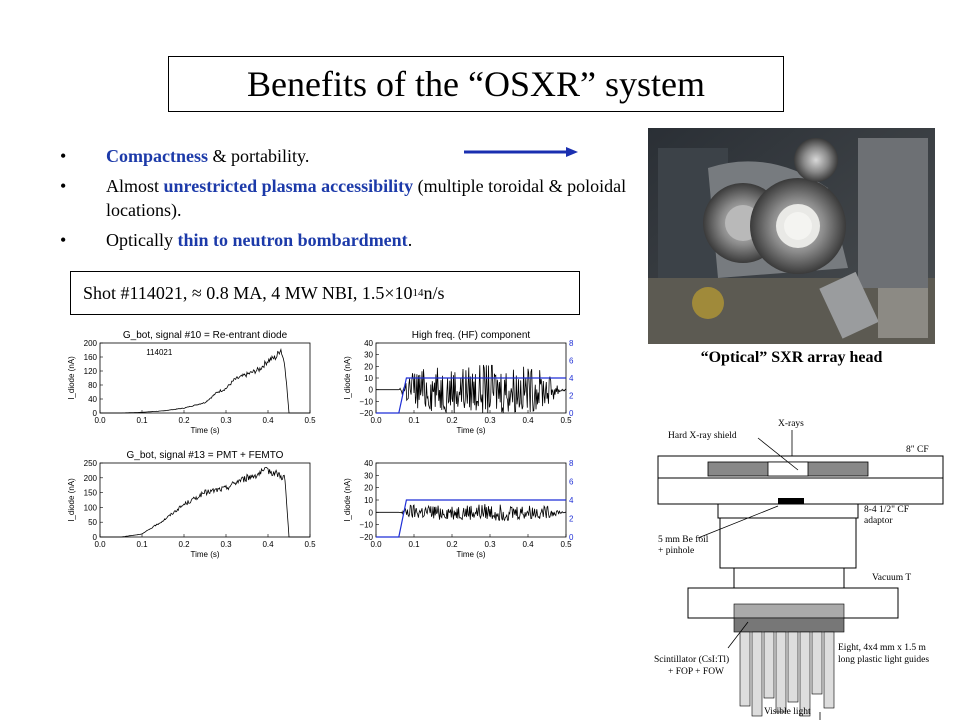 This screenshot has height=720, width=960. I want to click on label-visible-light: Visible light, so click(787, 712).